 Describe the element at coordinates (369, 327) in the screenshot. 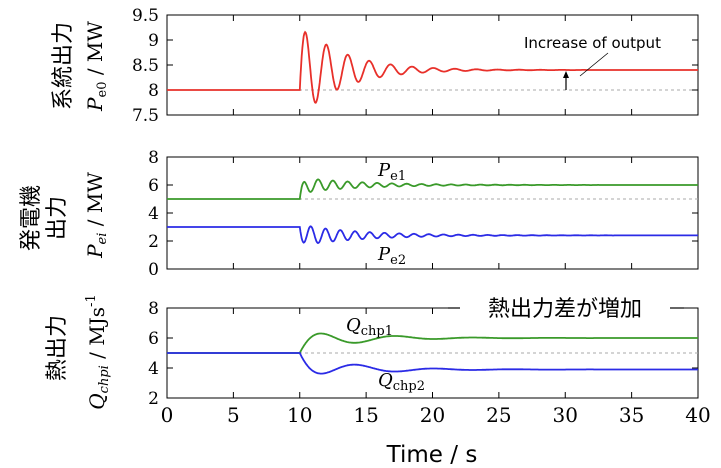

I see `series-label-qchp1: Qchp1` at that location.